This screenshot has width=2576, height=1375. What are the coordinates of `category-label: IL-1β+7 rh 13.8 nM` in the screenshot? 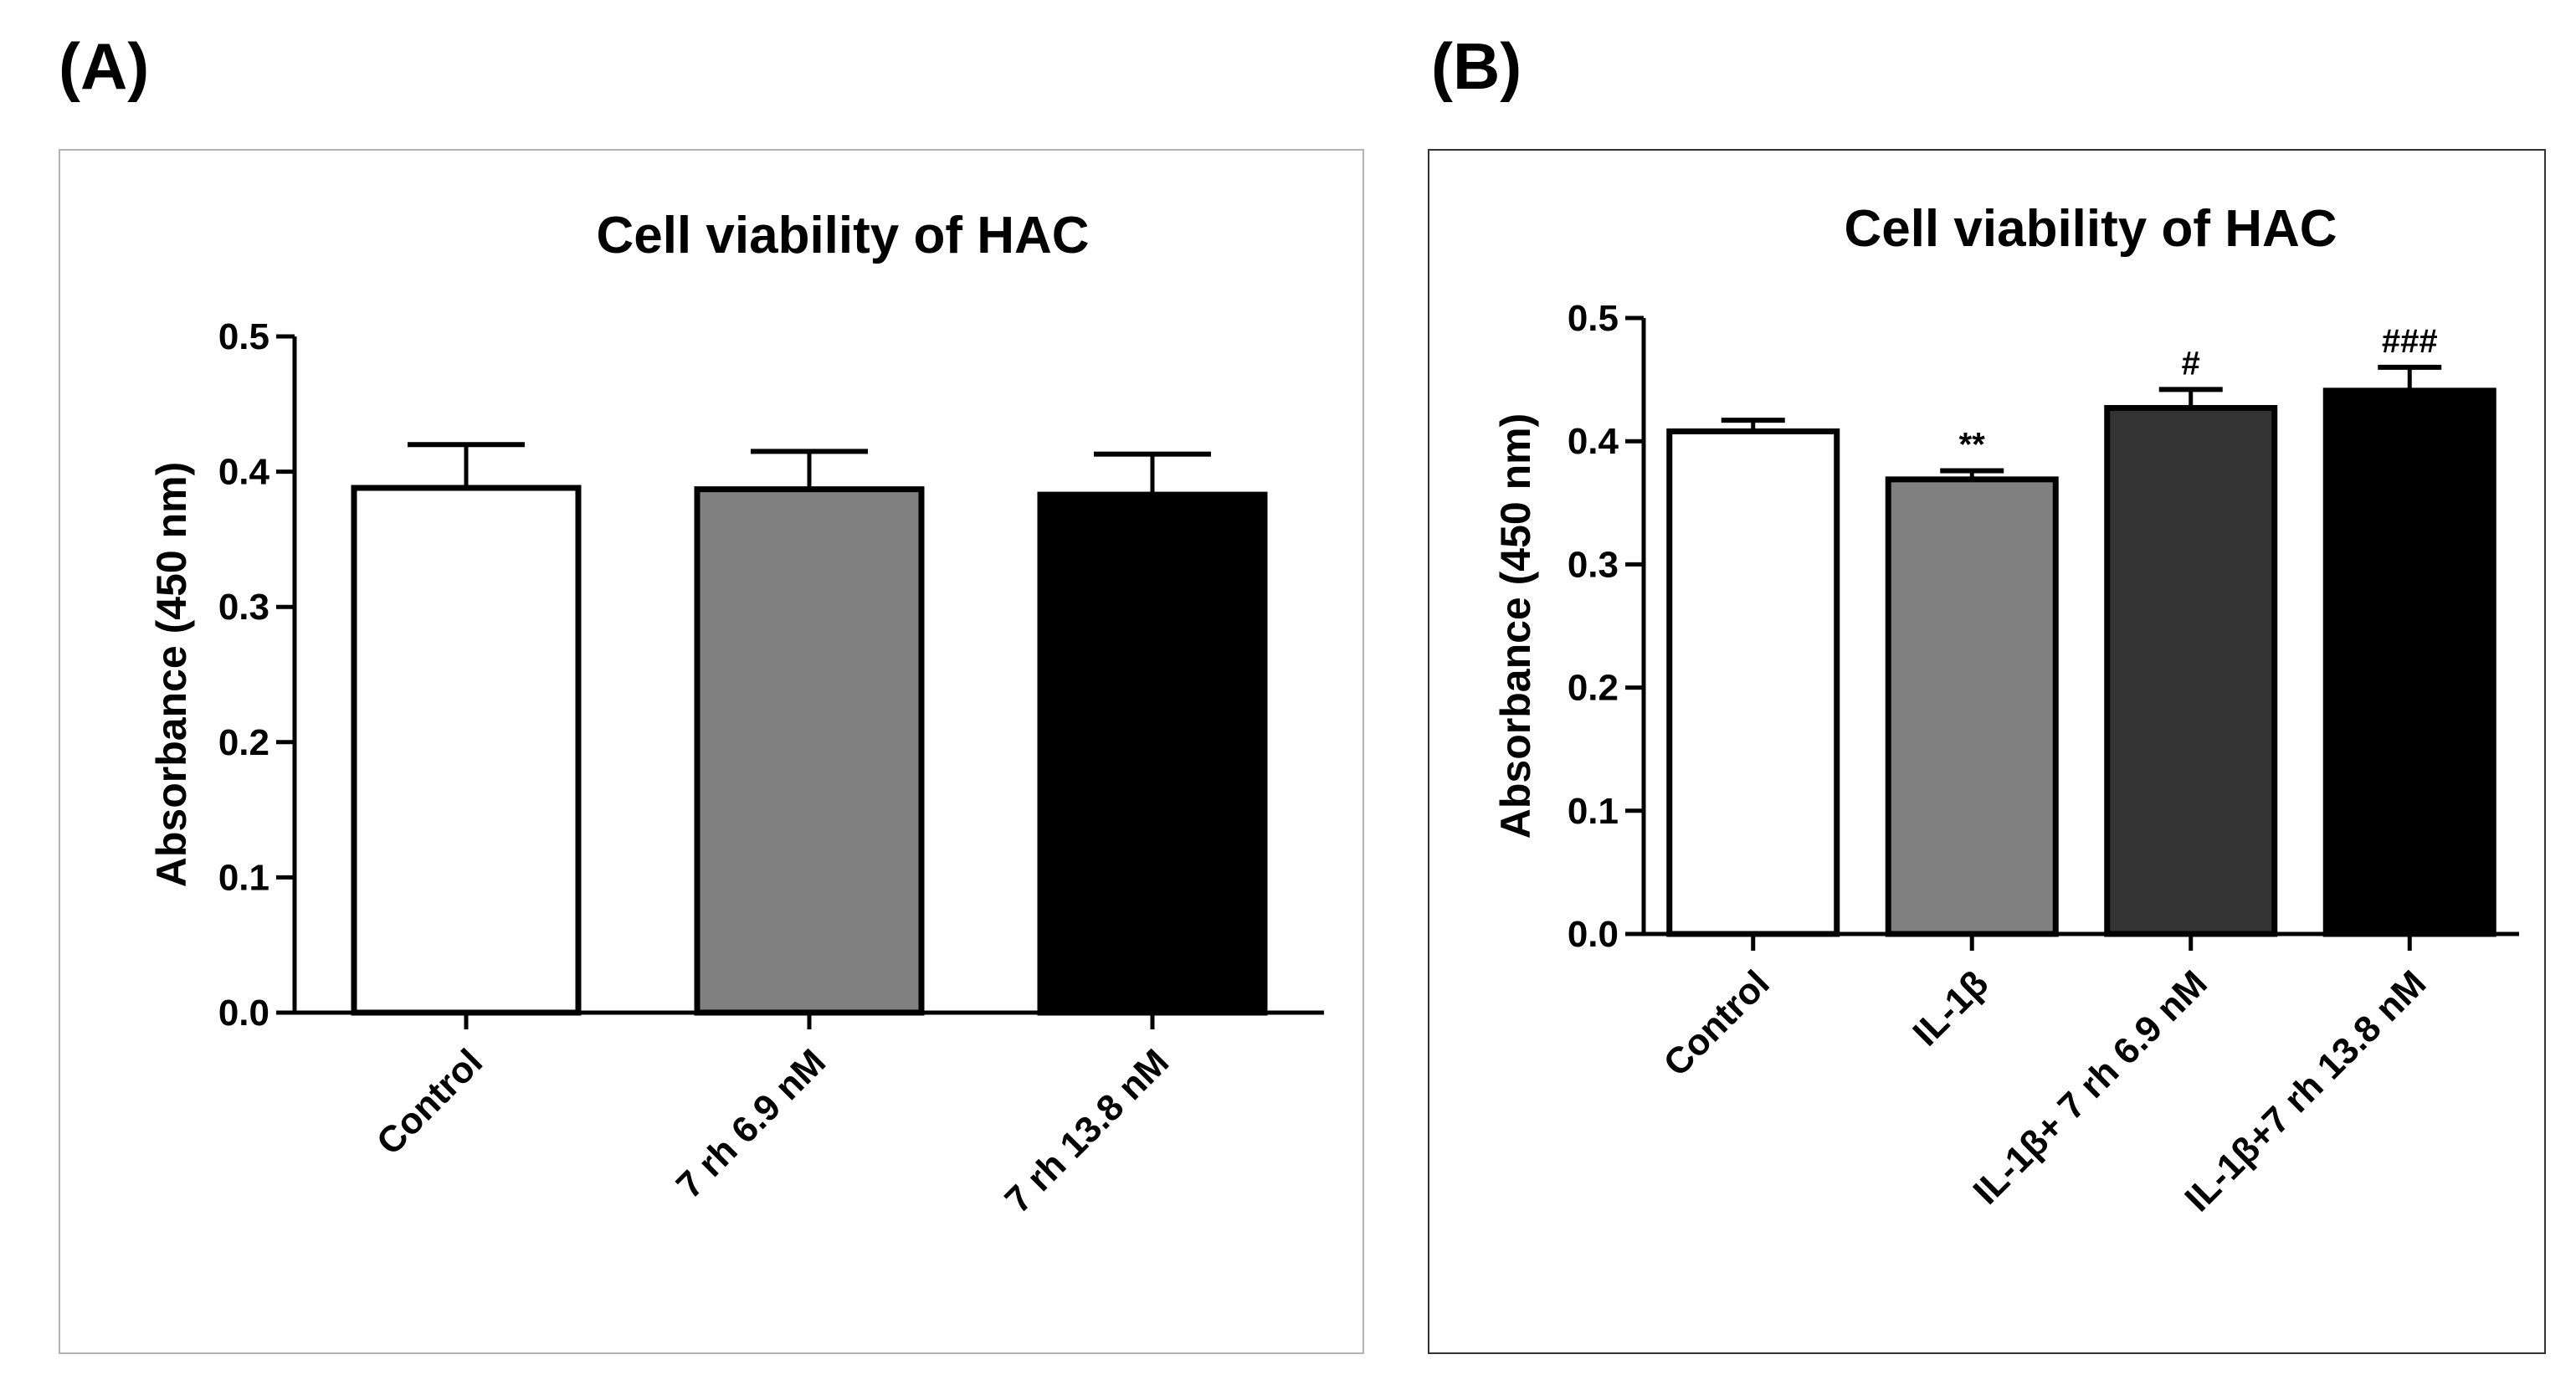 It's located at (2305, 1090).